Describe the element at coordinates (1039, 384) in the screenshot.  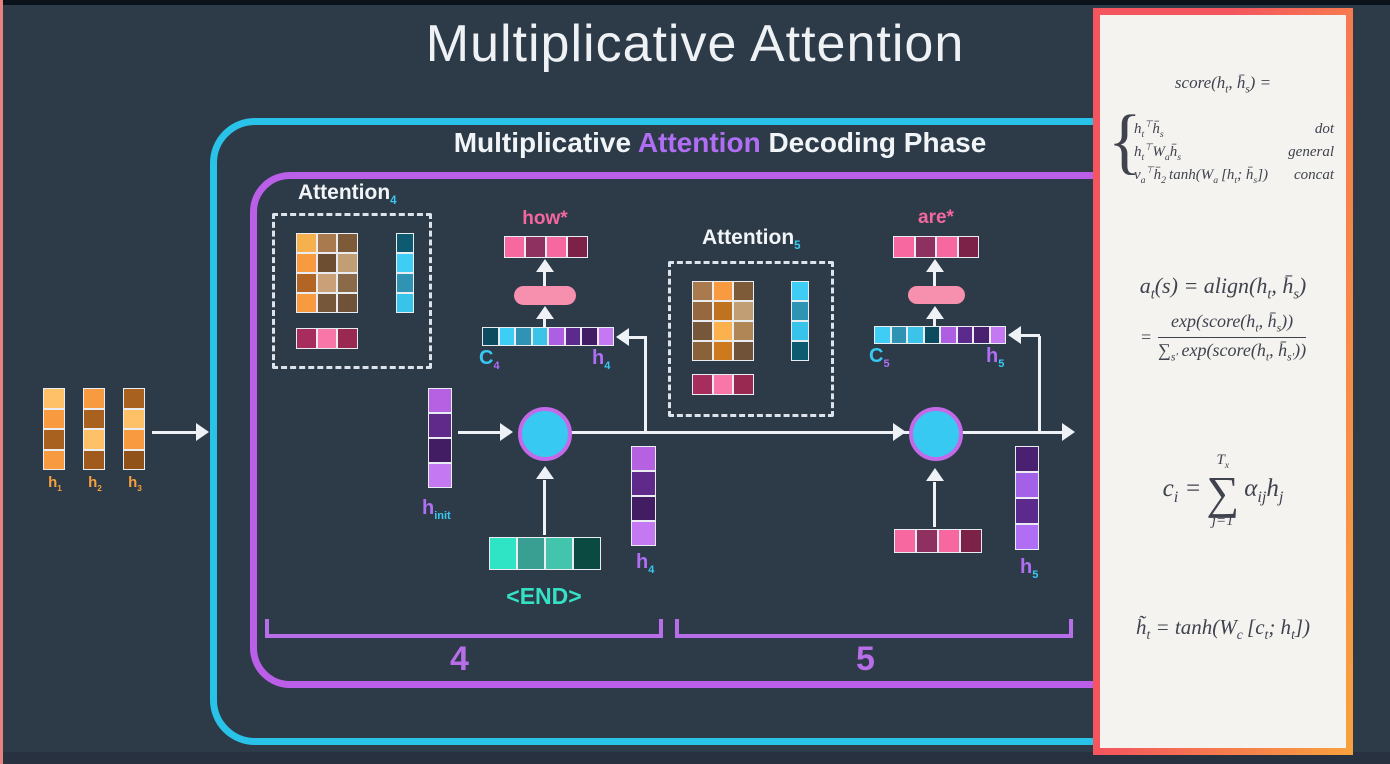
I see `branch5-vertical-line` at that location.